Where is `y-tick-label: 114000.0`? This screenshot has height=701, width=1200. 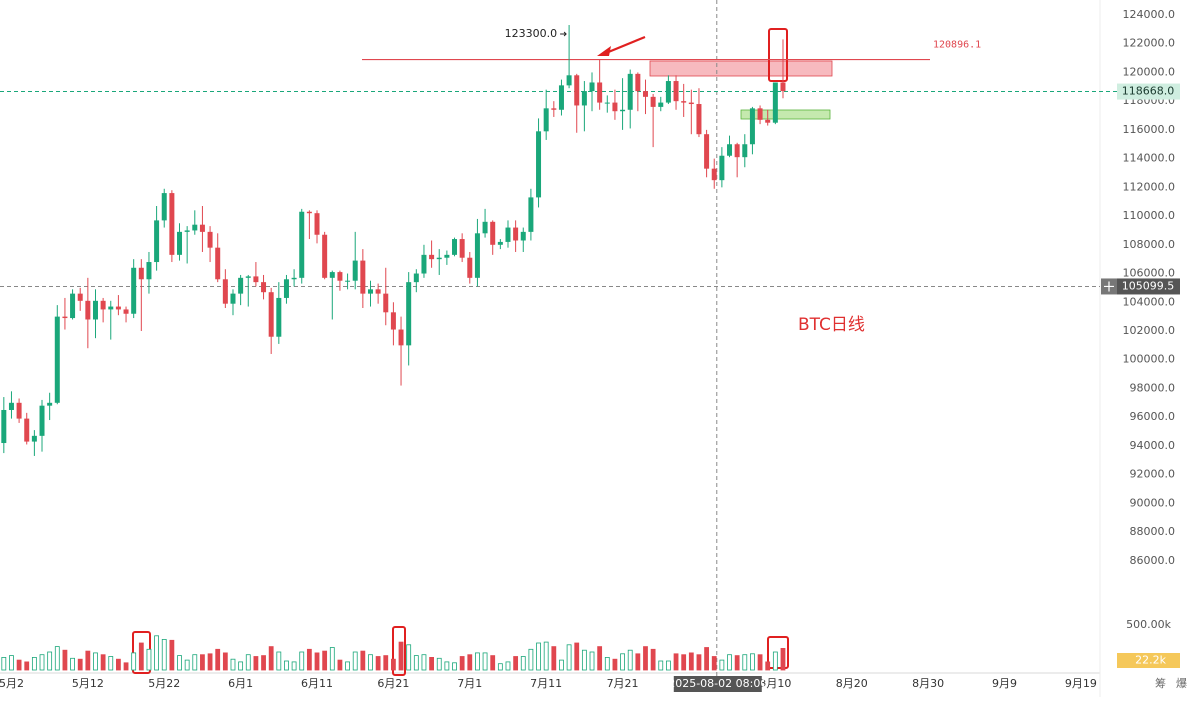
y-tick-label: 114000.0 is located at coordinates (1149, 158).